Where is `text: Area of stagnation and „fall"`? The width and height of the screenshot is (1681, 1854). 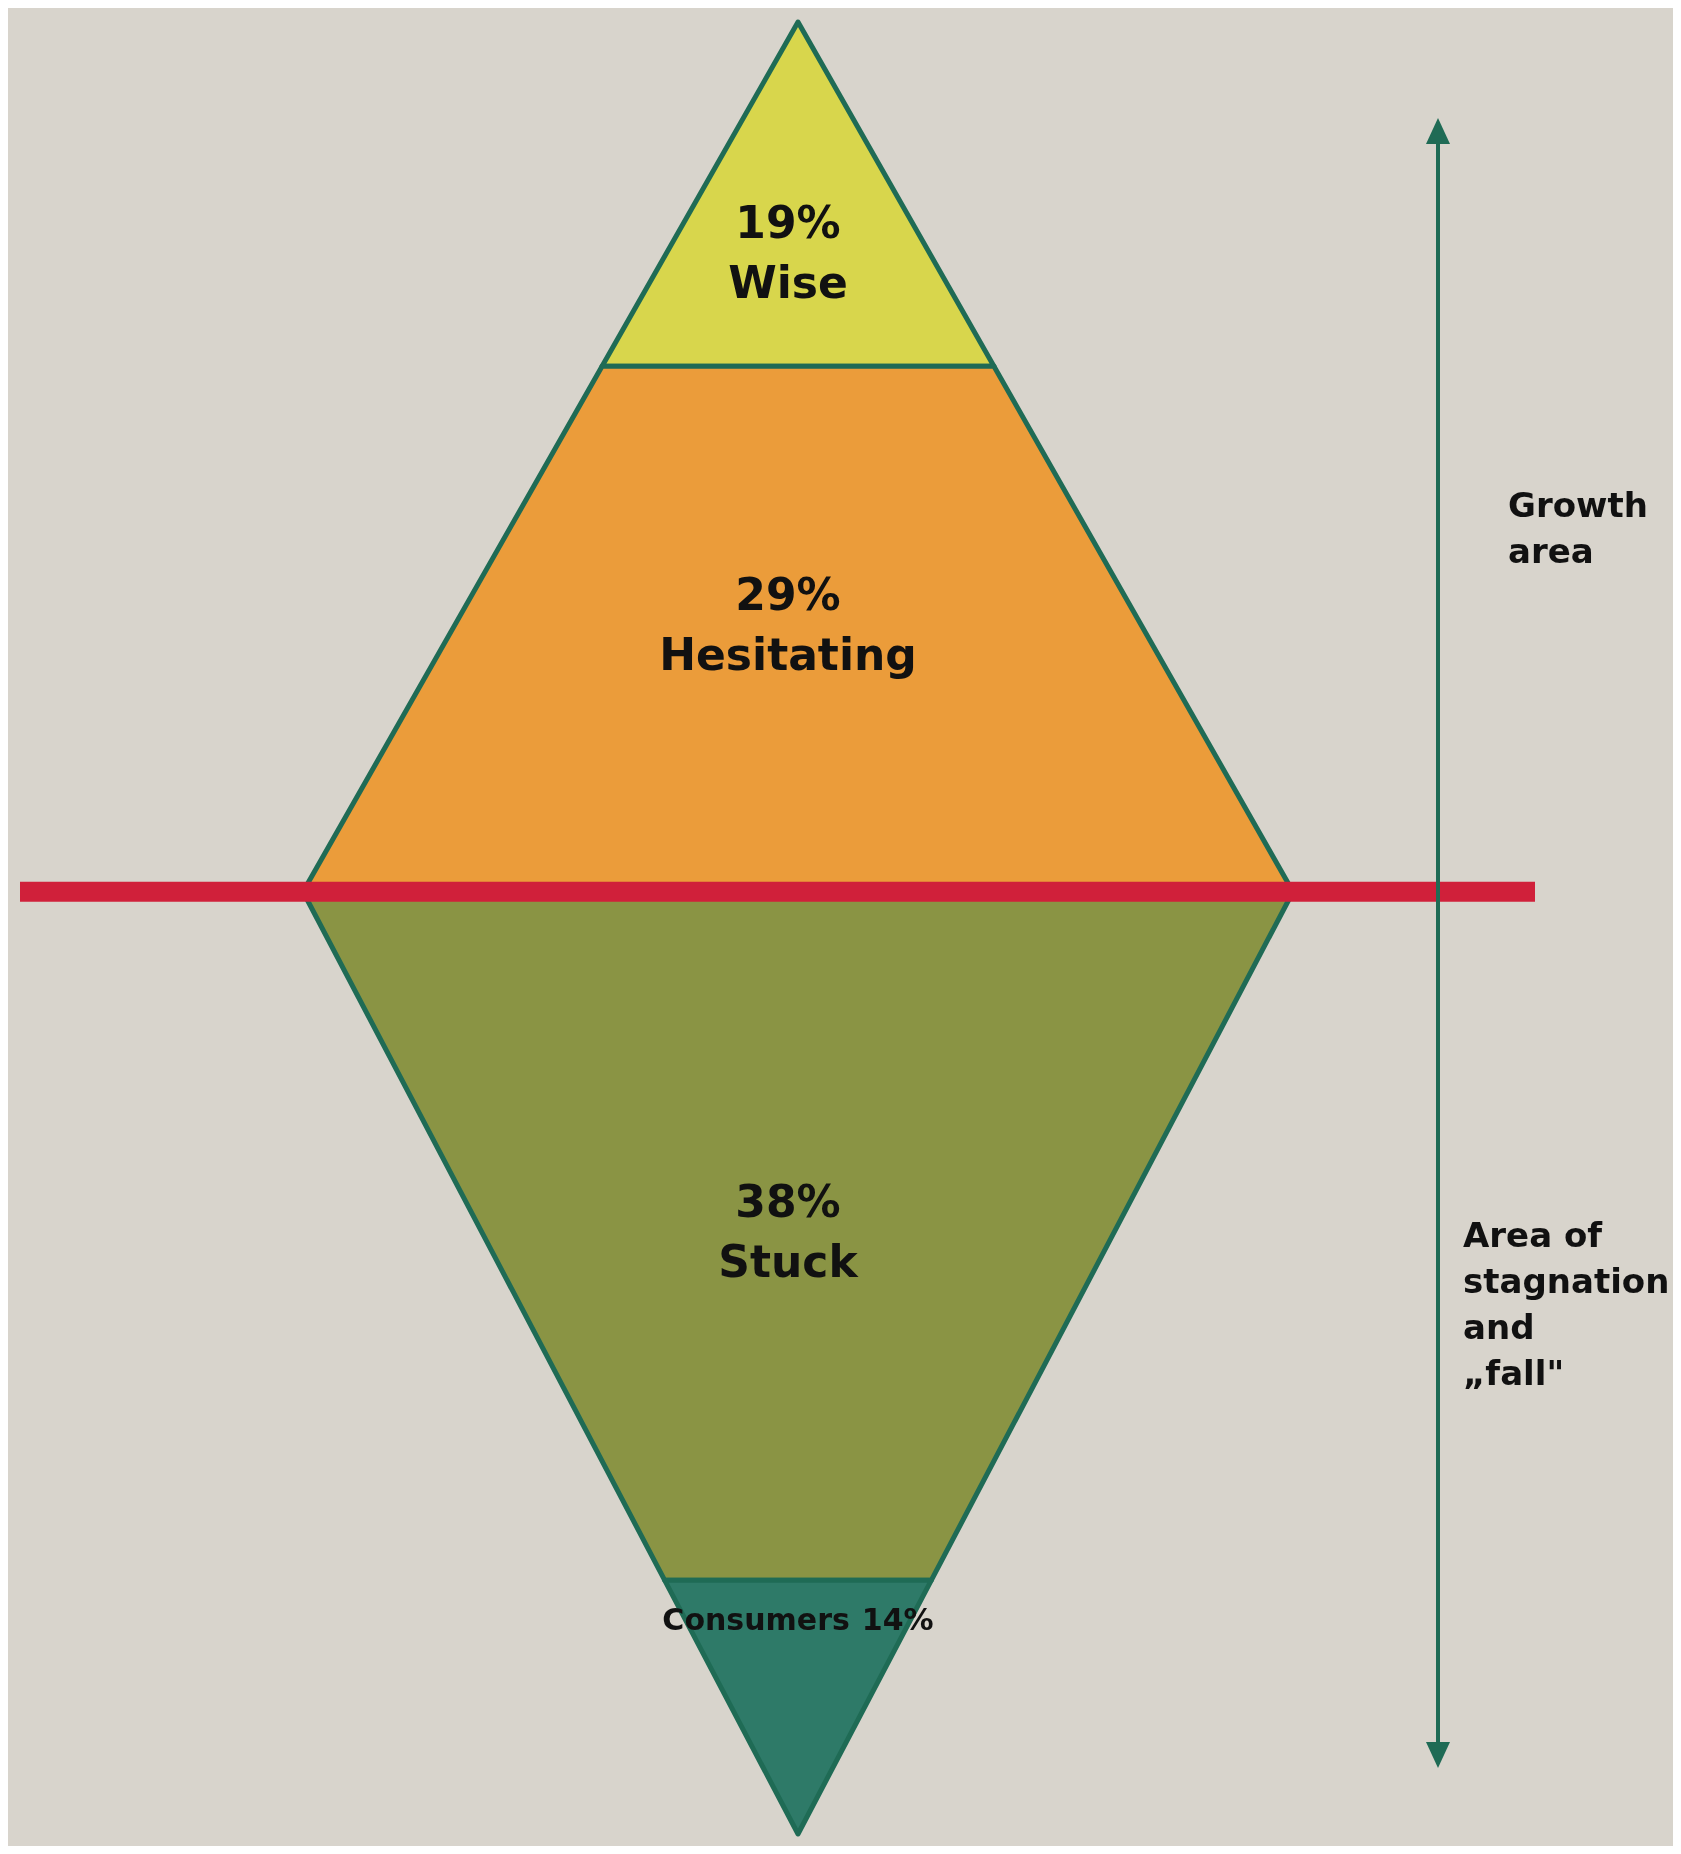
text: Area of stagnation and „fall" is located at coordinates (1566, 1303).